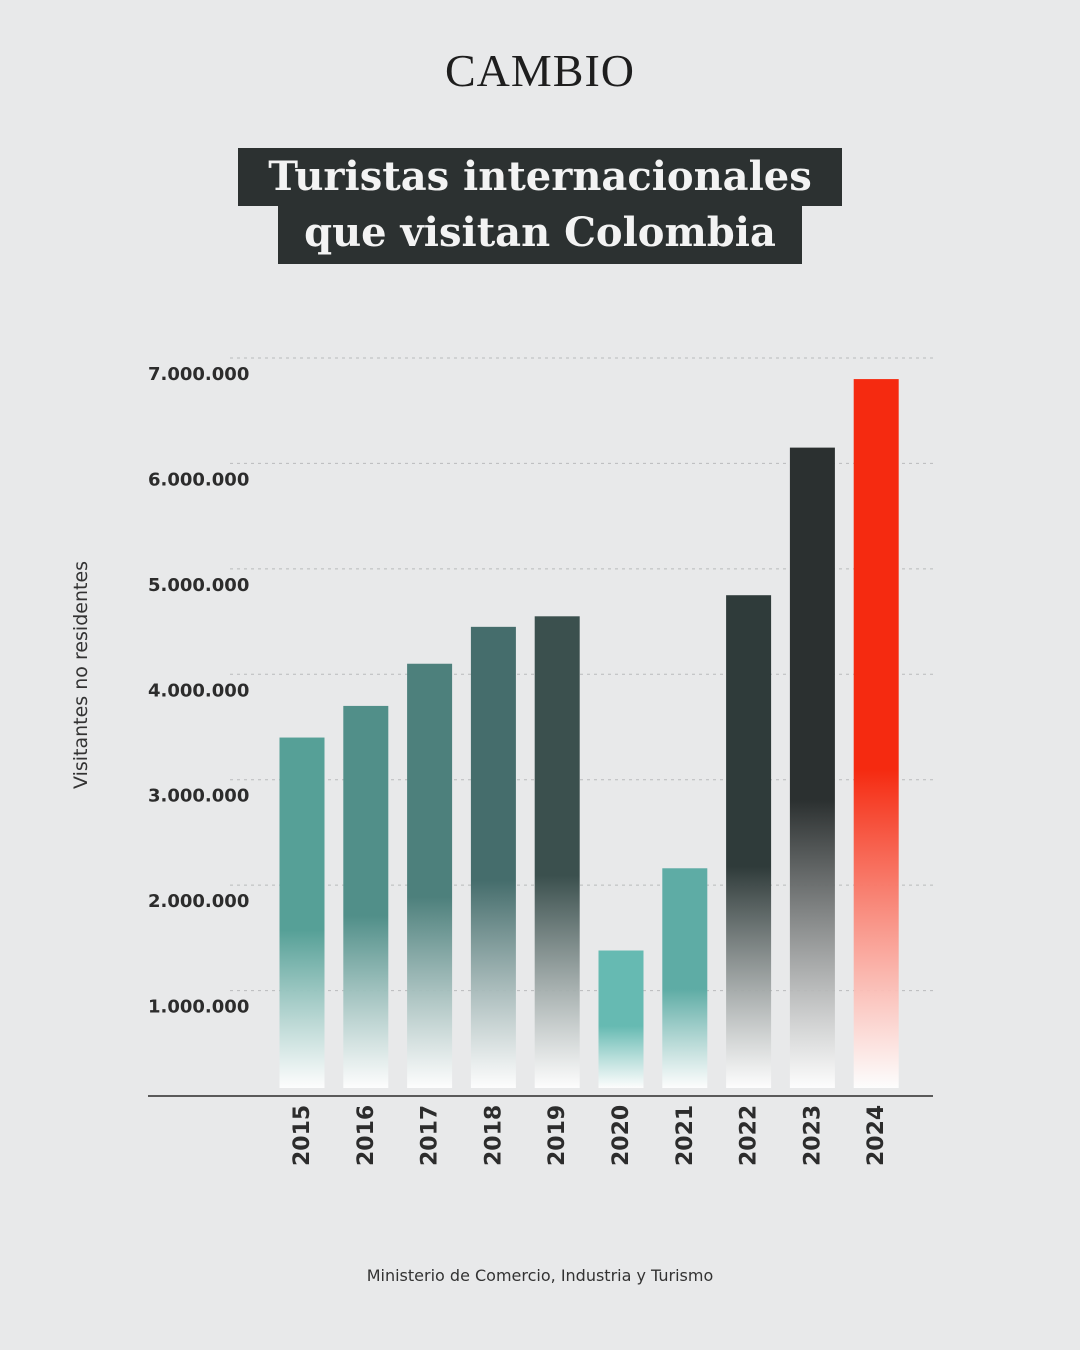 The height and width of the screenshot is (1350, 1080). I want to click on y-tick-label: 1.000.000, so click(198, 1007).